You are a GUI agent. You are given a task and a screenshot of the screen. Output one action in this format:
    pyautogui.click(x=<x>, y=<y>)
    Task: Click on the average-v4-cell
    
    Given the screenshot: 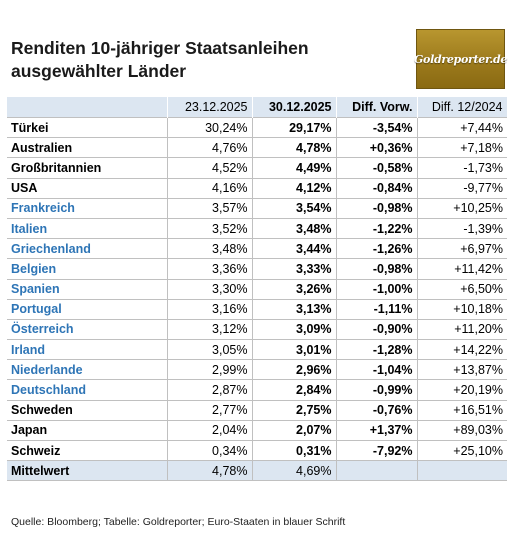 What is the action you would take?
    pyautogui.click(x=461, y=471)
    